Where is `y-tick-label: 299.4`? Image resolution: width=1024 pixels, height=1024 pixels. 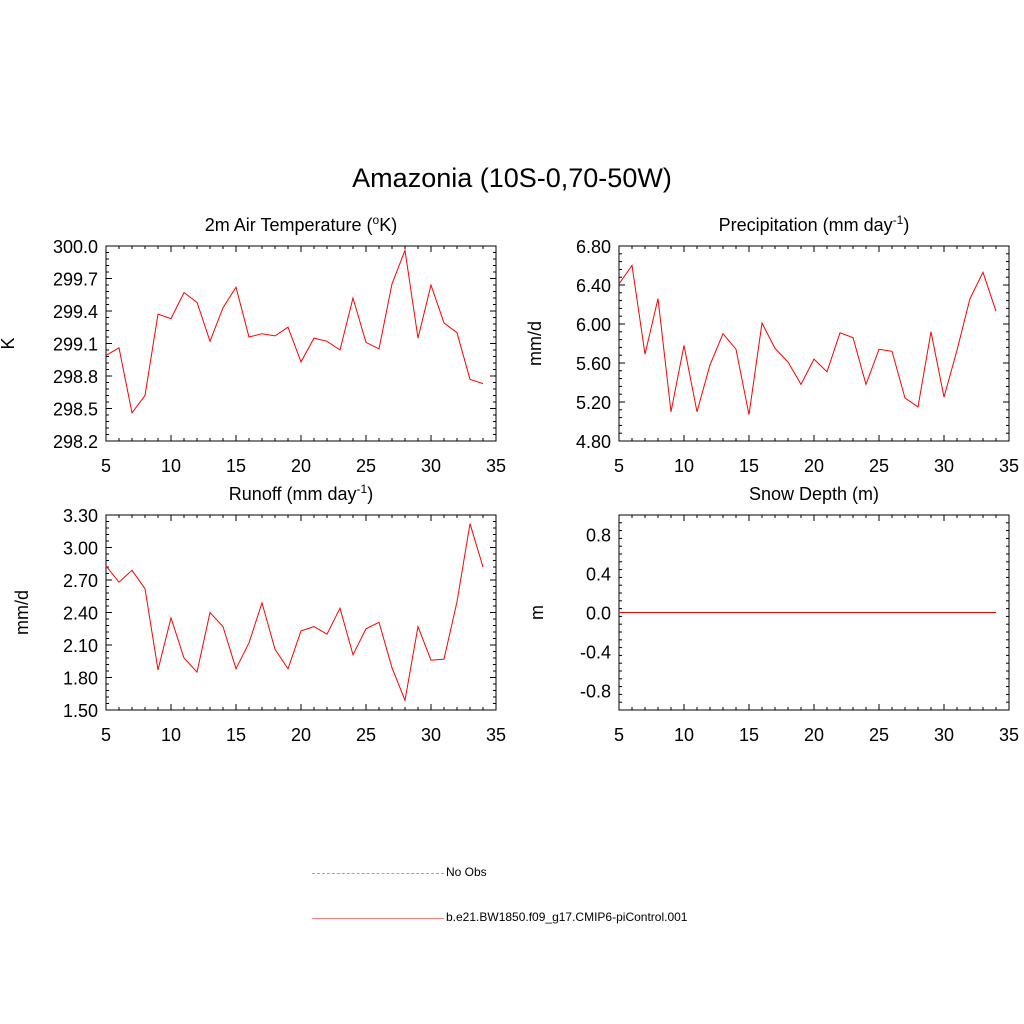 y-tick-label: 299.4 is located at coordinates (75, 312).